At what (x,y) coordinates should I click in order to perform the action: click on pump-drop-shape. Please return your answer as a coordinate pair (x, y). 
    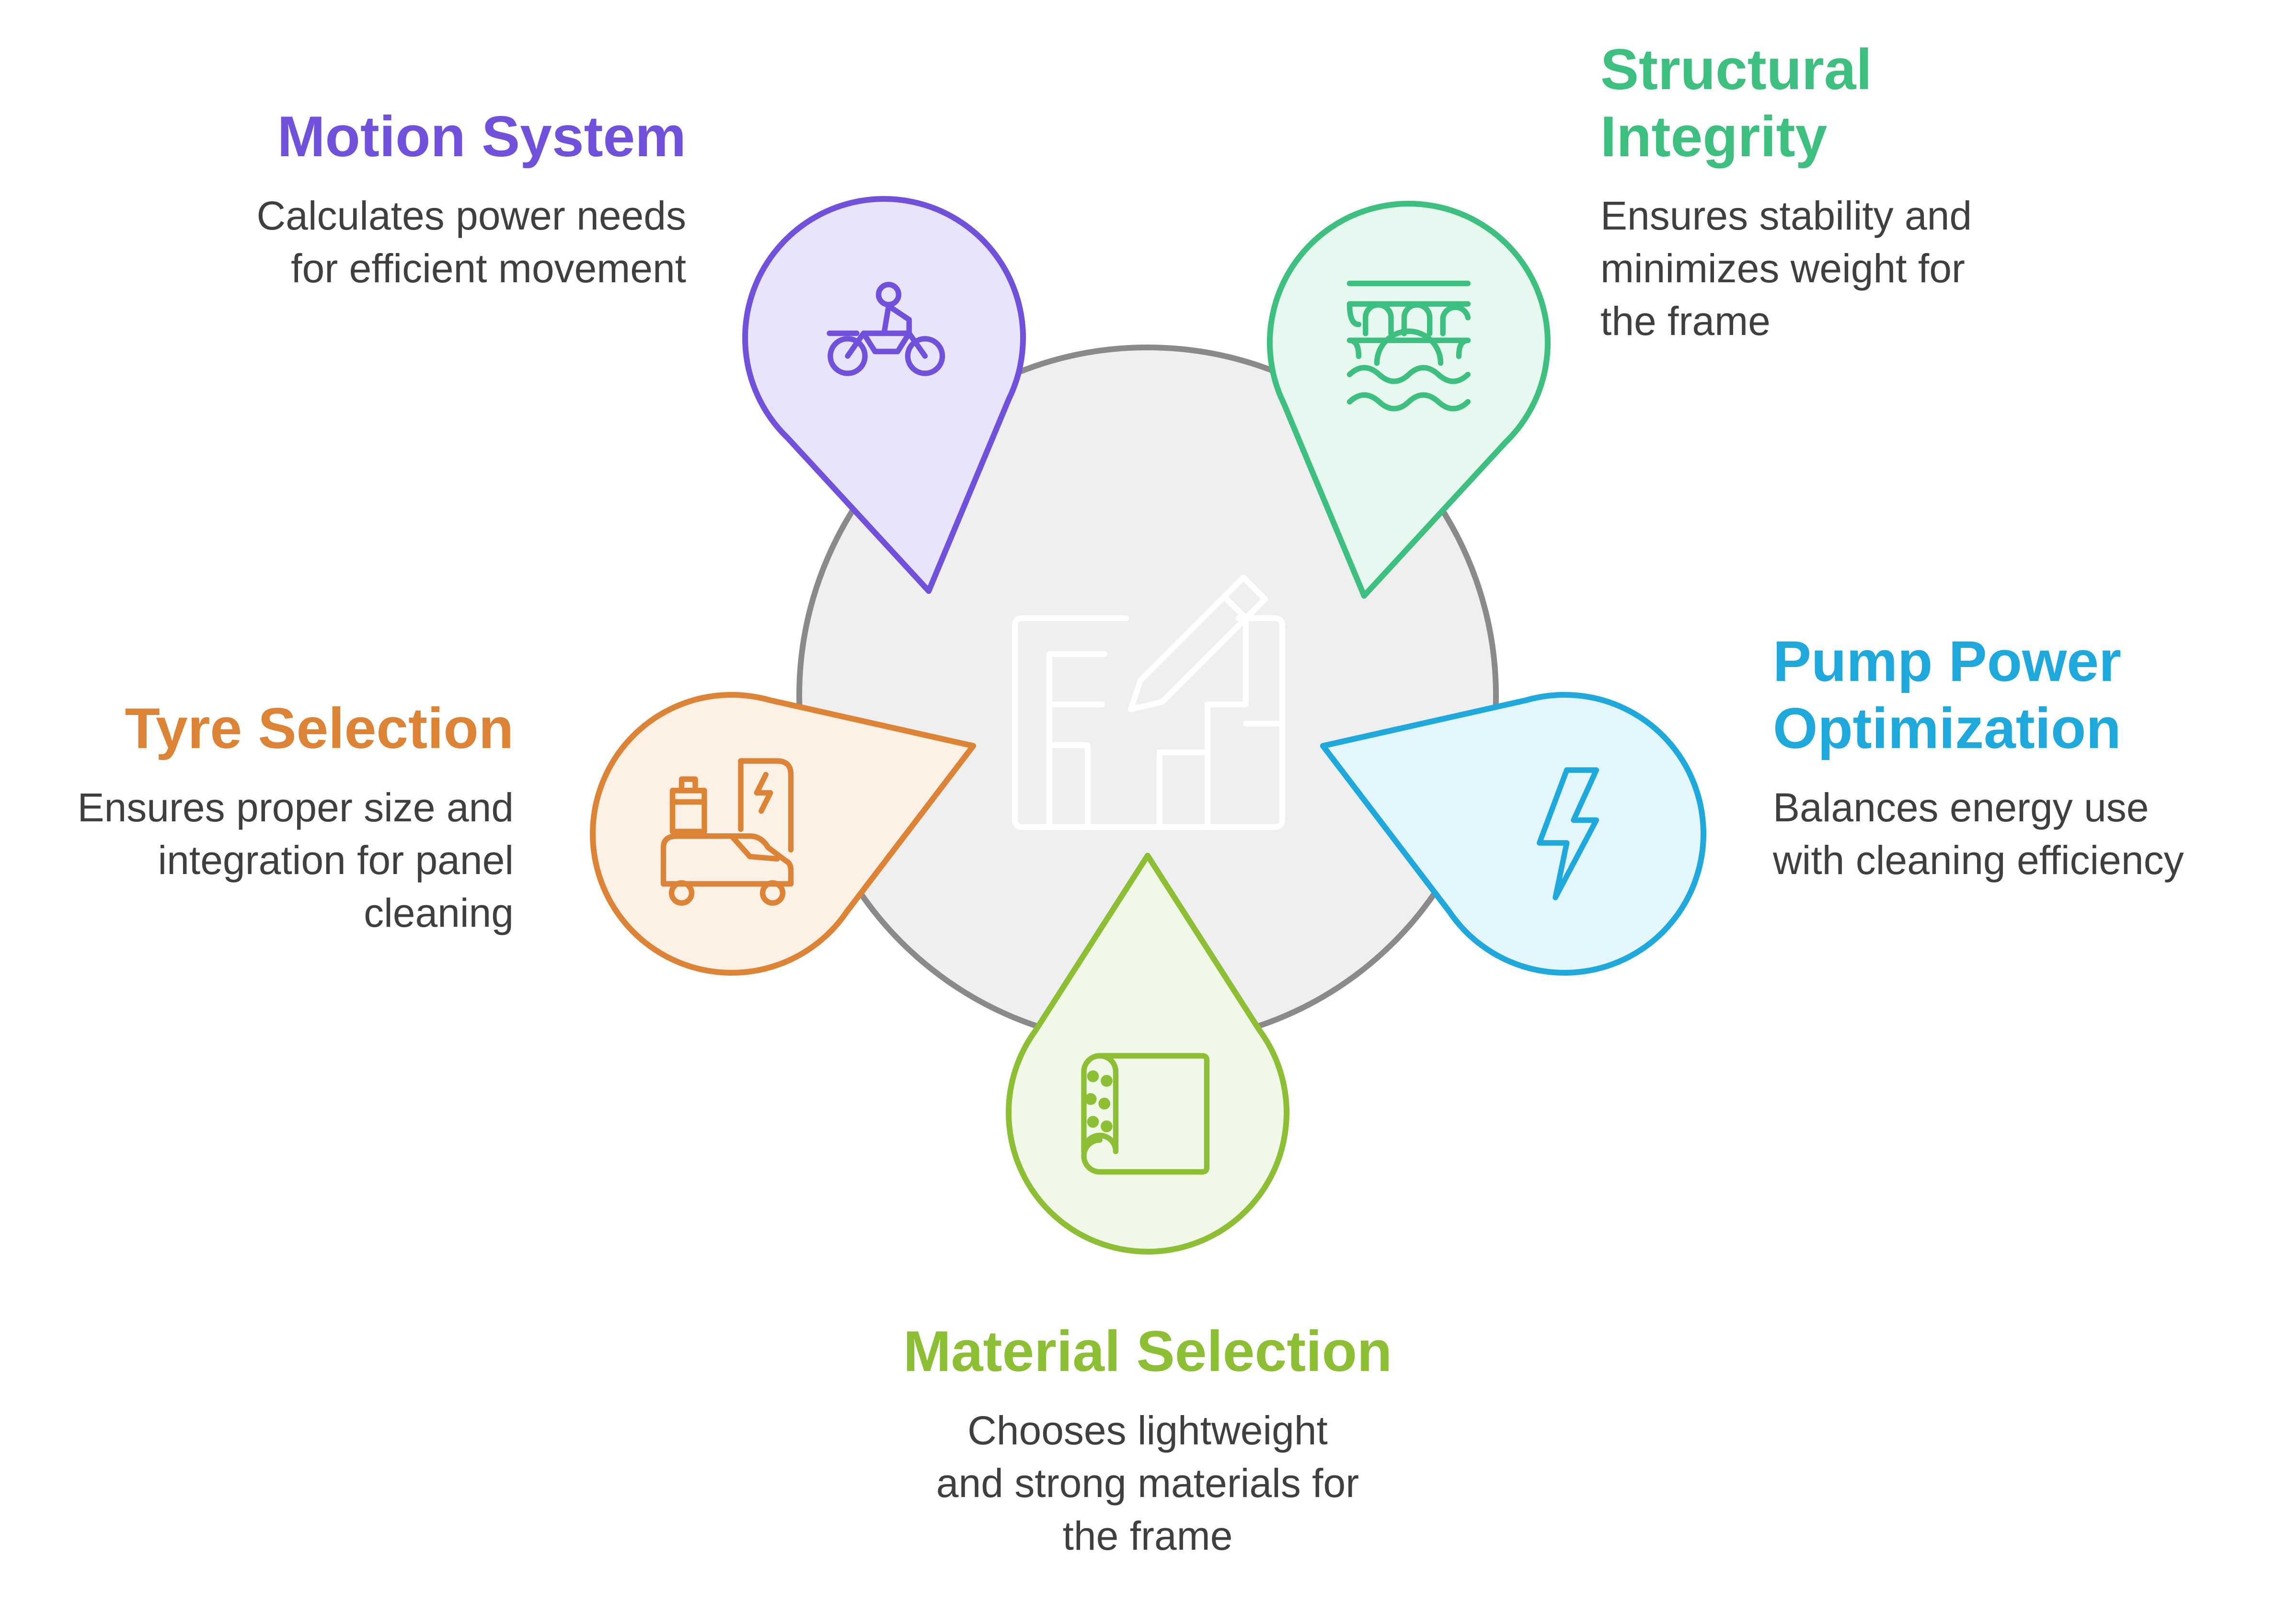
    Looking at the image, I should click on (1513, 834).